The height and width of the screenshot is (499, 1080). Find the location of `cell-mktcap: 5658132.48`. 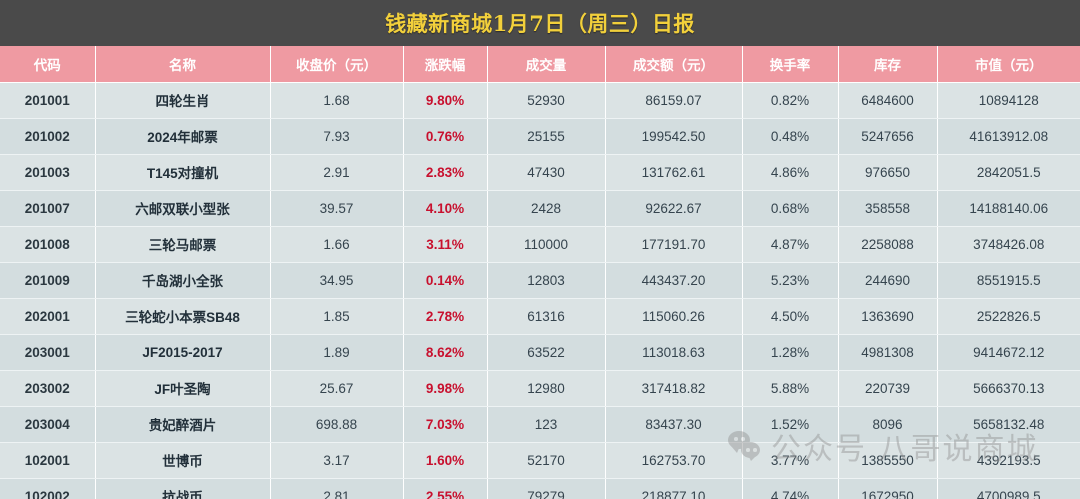

cell-mktcap: 5658132.48 is located at coordinates (1008, 424).